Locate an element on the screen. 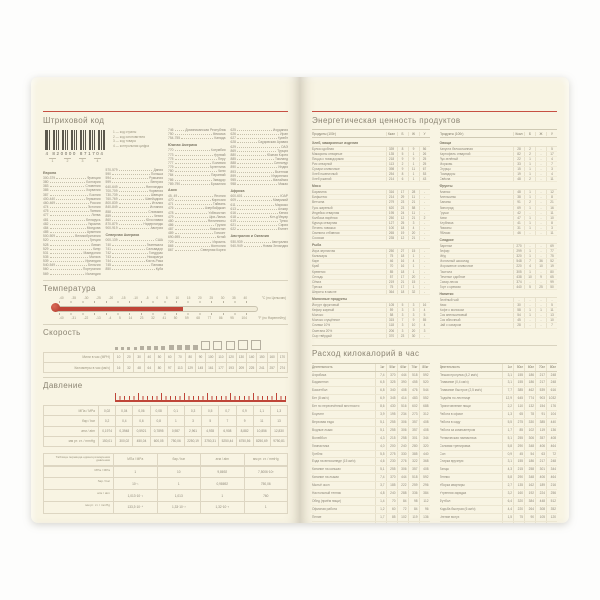 Image resolution: width=600 pixels, height=600 pixels. country-code-row: 800-839 Италия is located at coordinates (135, 203).